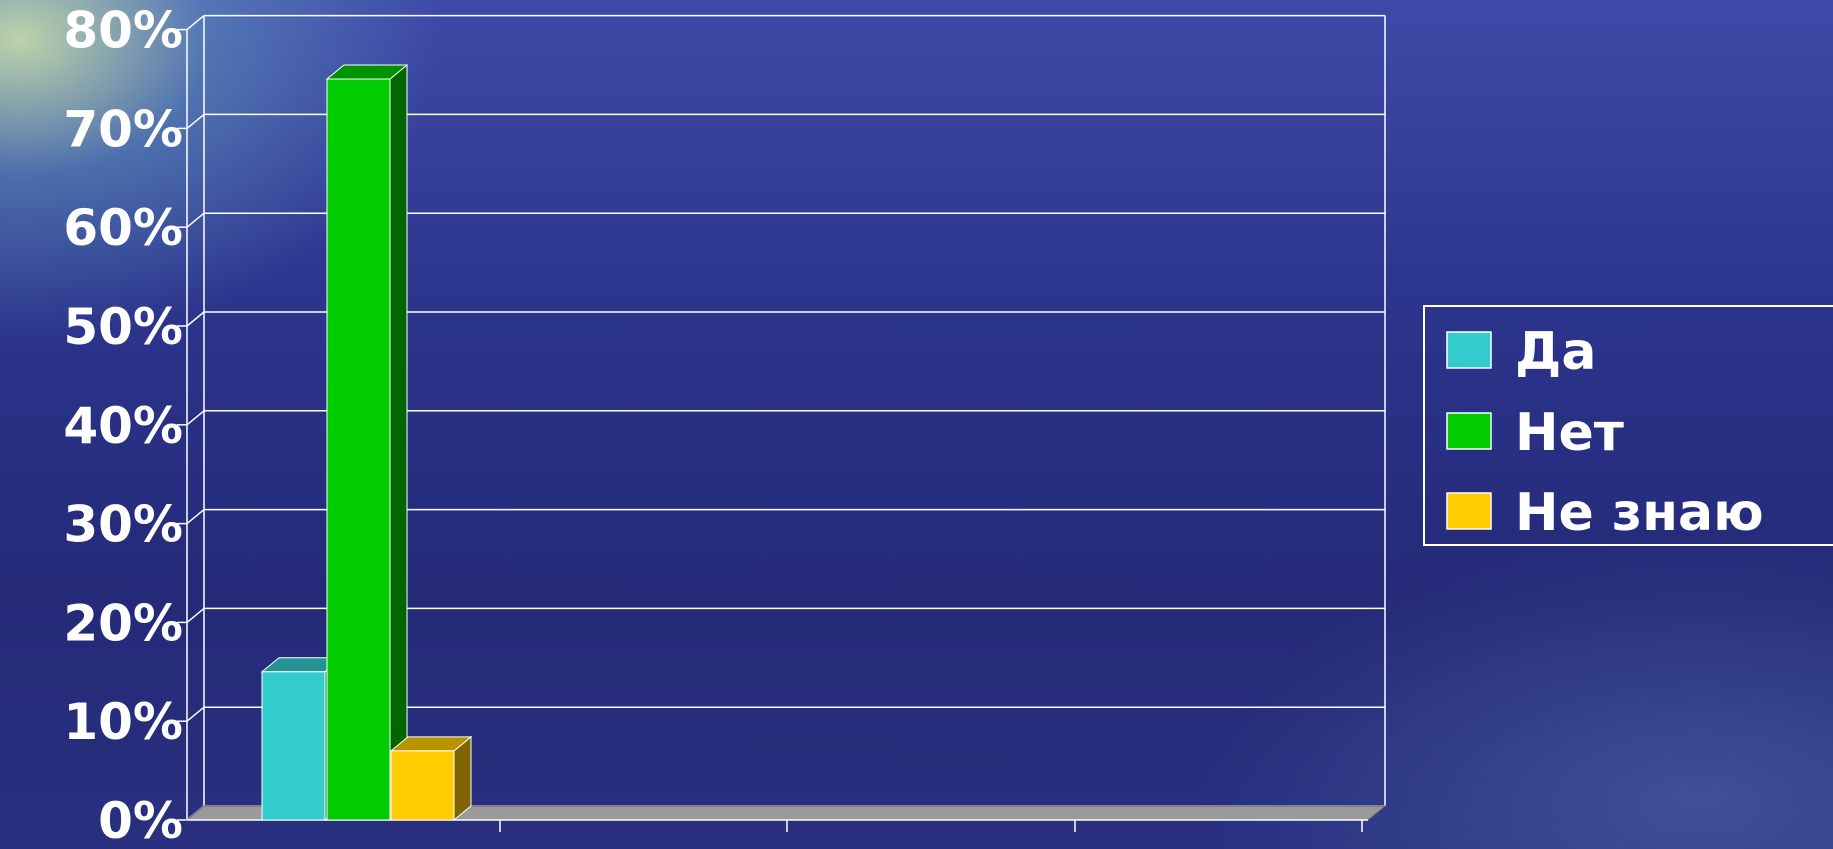  I want to click on y-tick-label: 40%, so click(123, 426).